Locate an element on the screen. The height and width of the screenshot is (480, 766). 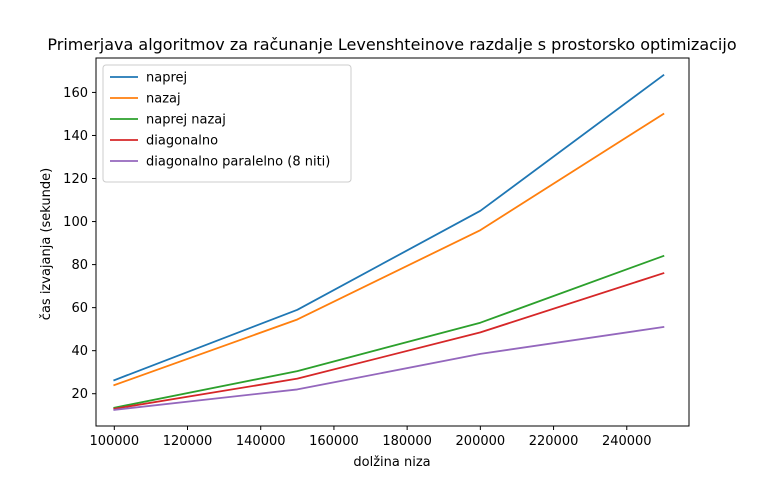
y-tick-label: 20 is located at coordinates (79, 394).